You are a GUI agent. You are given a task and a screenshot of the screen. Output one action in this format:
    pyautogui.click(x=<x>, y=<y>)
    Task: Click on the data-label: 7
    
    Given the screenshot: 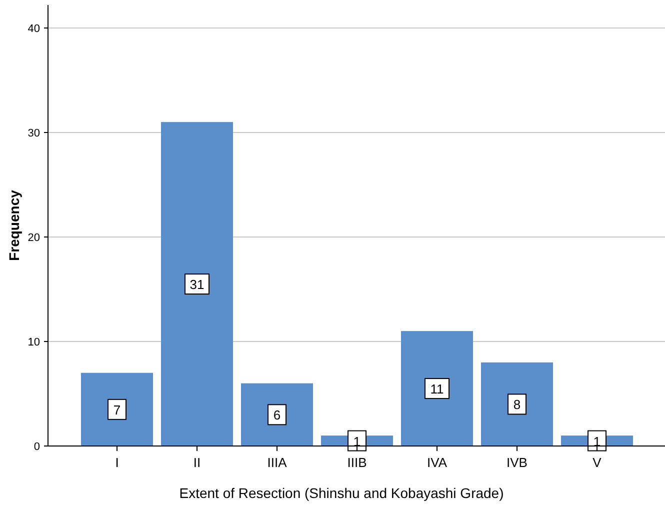 What is the action you would take?
    pyautogui.click(x=117, y=410)
    